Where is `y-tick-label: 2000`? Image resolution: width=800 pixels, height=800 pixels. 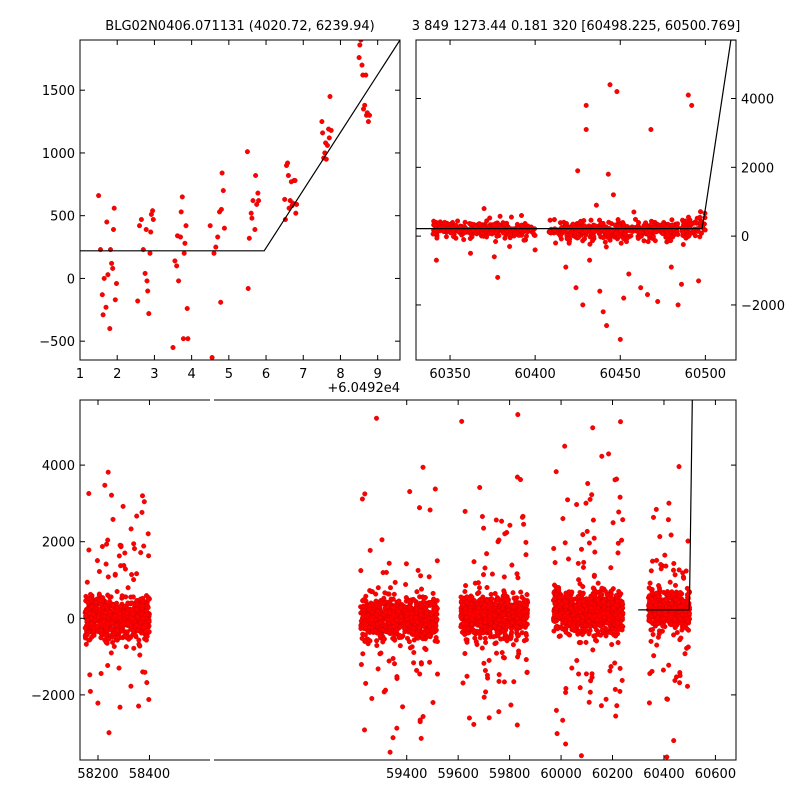 y-tick-label: 2000 is located at coordinates (757, 168).